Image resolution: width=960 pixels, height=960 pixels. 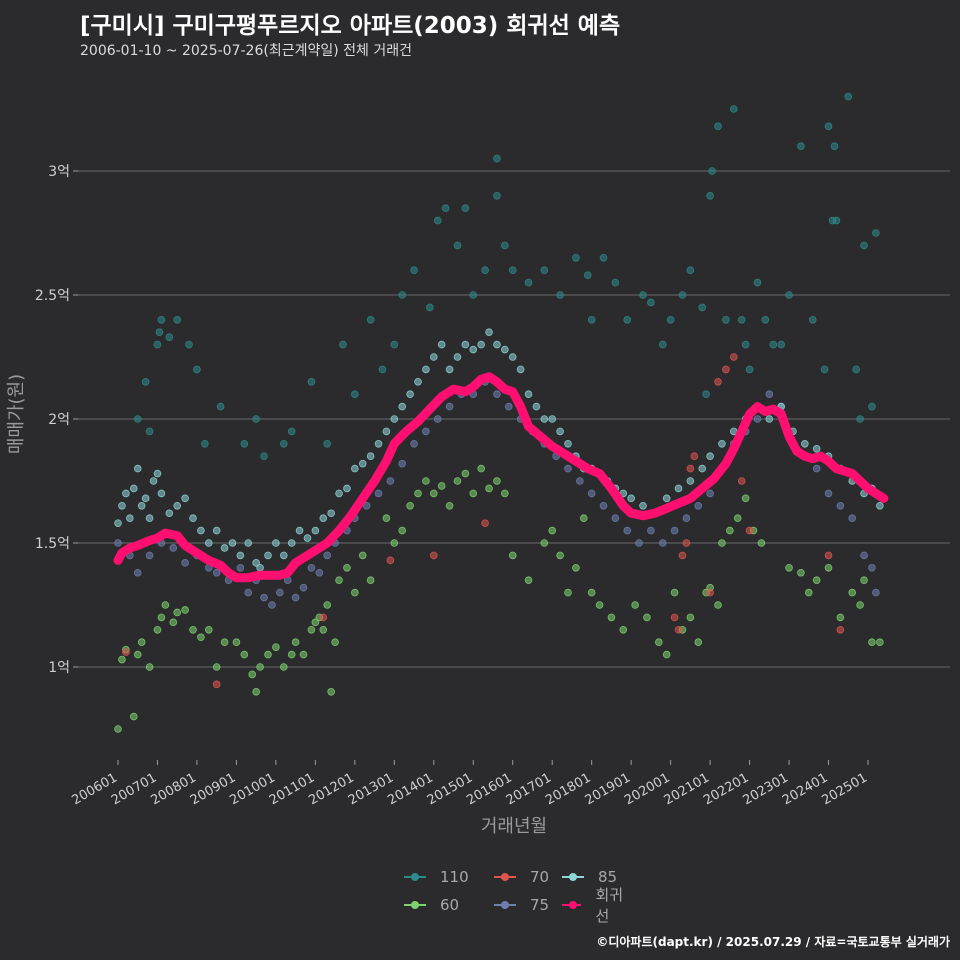 What do you see at coordinates (52, 544) in the screenshot?
I see `y-tick-label: 1.5억` at bounding box center [52, 544].